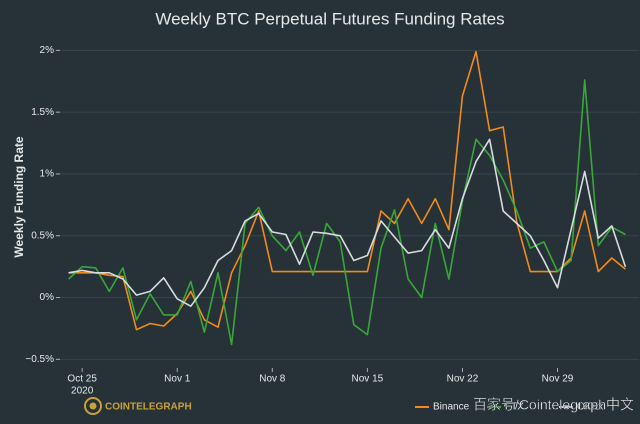 Image resolution: width=640 pixels, height=424 pixels. I want to click on x-tick-label: Nov 1, so click(177, 379).